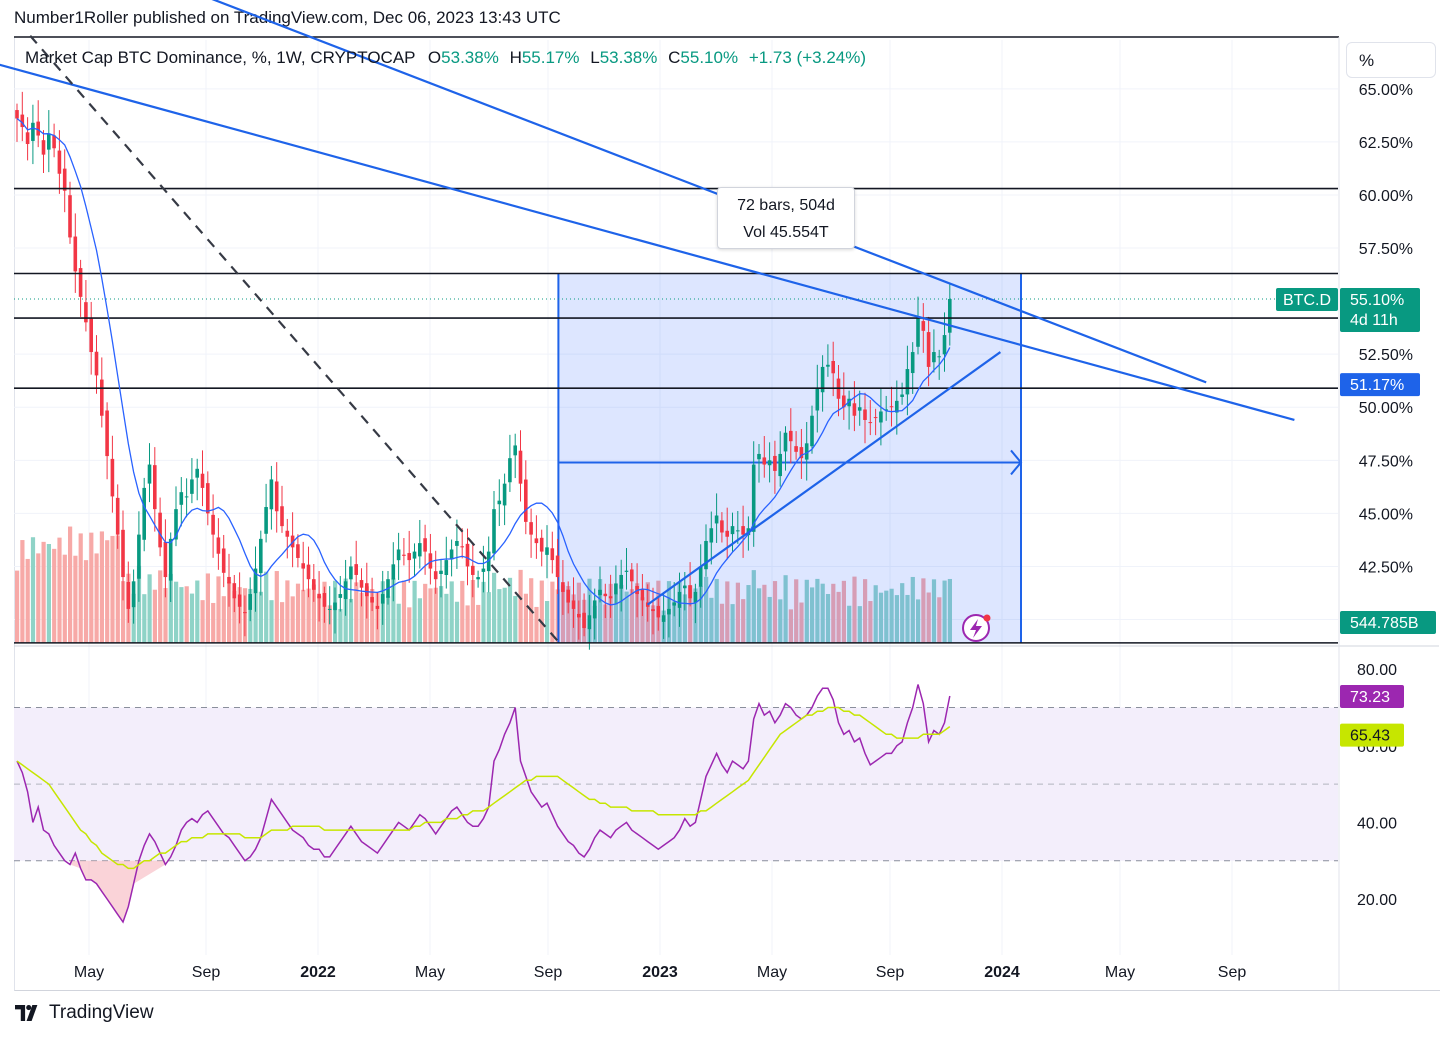  Describe the element at coordinates (786, 205) in the screenshot. I see `measure-bars: 72 bars, 504d` at that location.